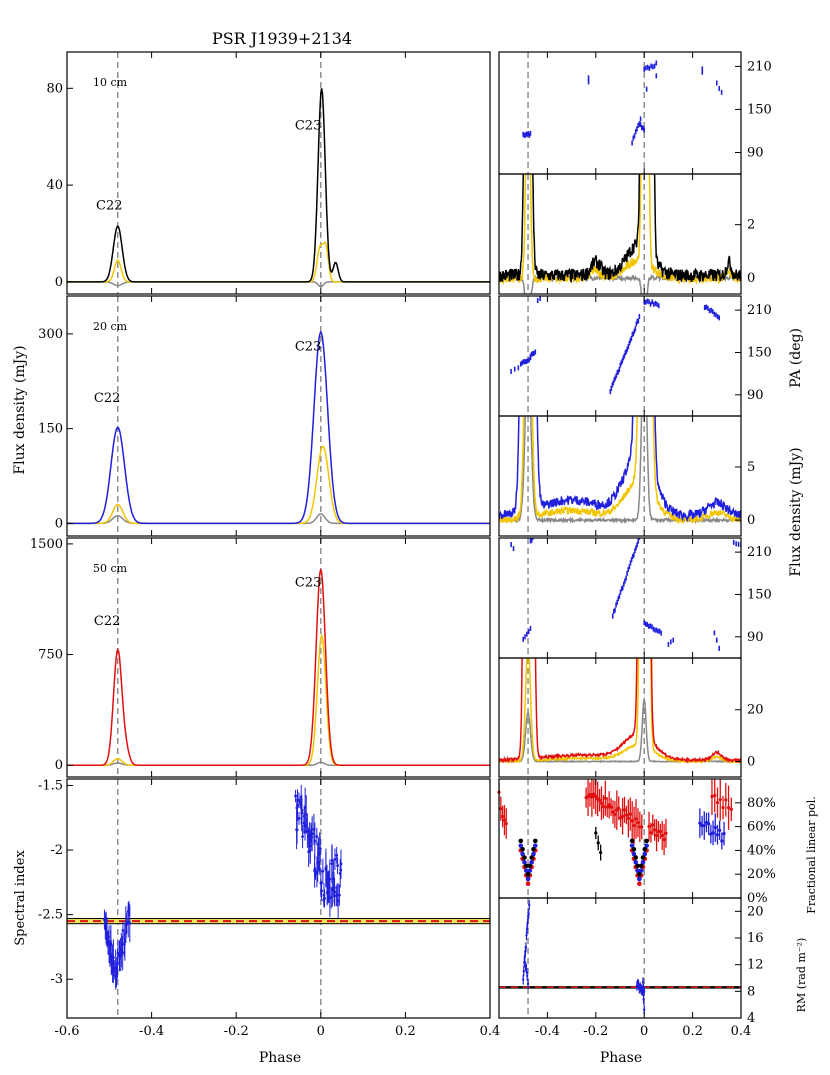 This screenshot has width=830, height=1075. I want to click on frac-ylabel: Fractional linear pol., so click(811, 854).